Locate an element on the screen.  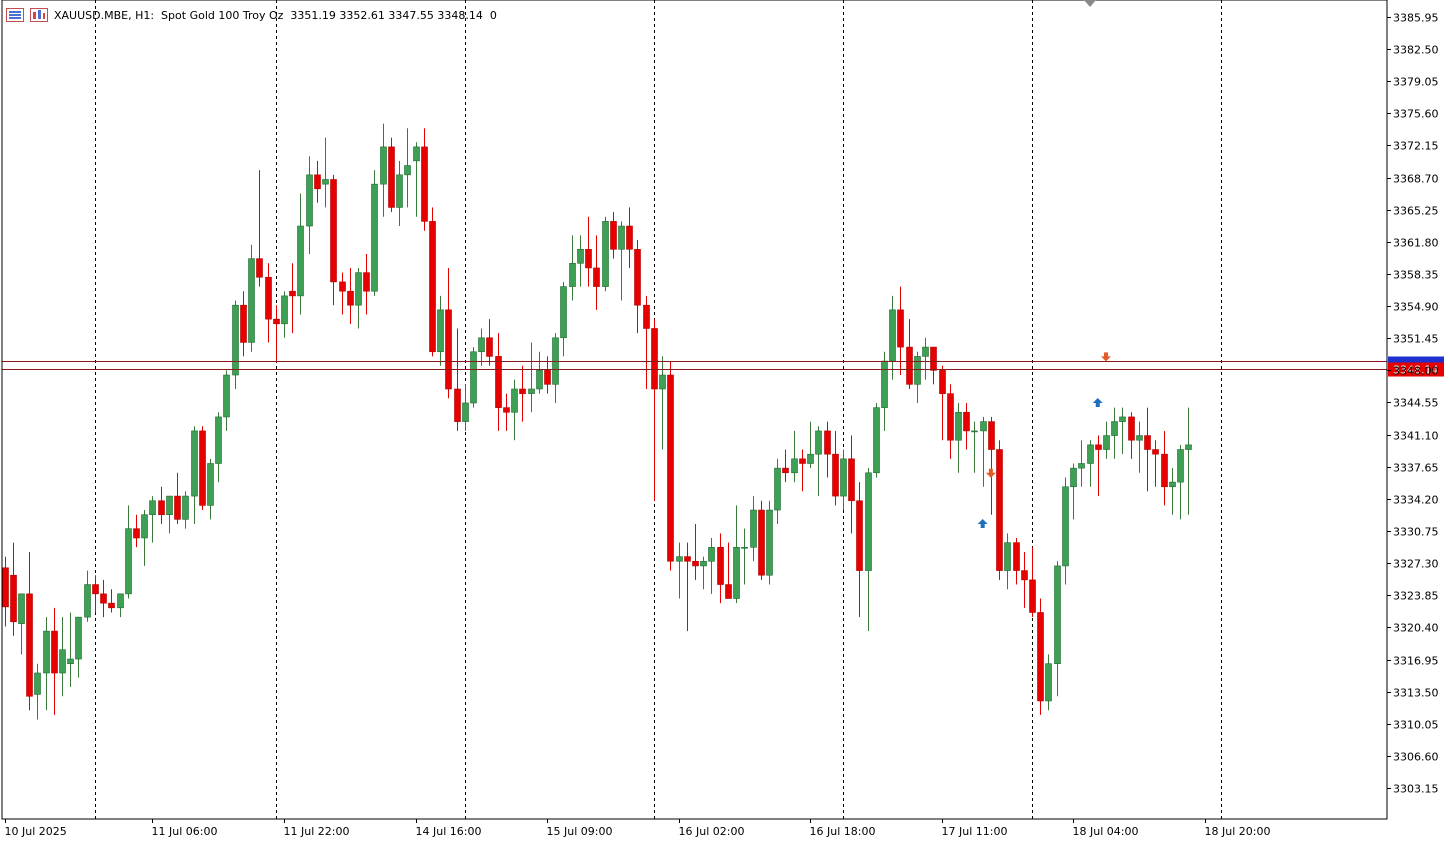
y-tick-label: 3310.05 is located at coordinates (1416, 725).